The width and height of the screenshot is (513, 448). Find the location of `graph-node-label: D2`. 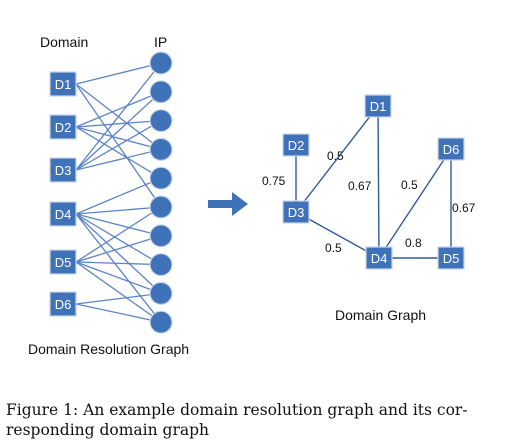

graph-node-label: D2 is located at coordinates (296, 145).